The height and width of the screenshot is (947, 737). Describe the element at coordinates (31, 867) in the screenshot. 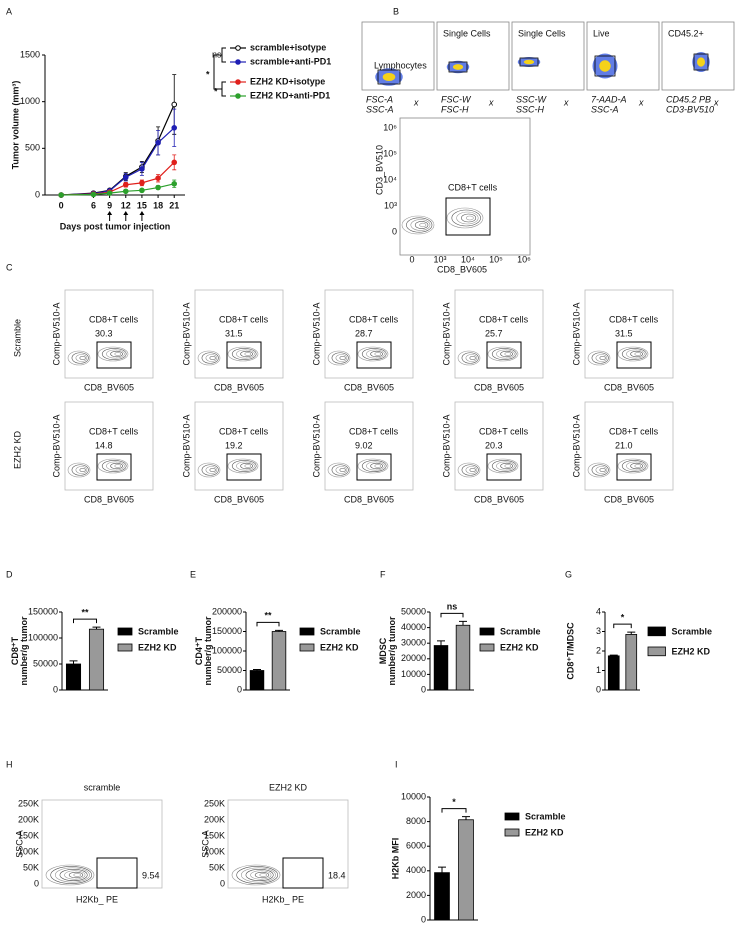

I see `y-tick-label: 50K` at that location.